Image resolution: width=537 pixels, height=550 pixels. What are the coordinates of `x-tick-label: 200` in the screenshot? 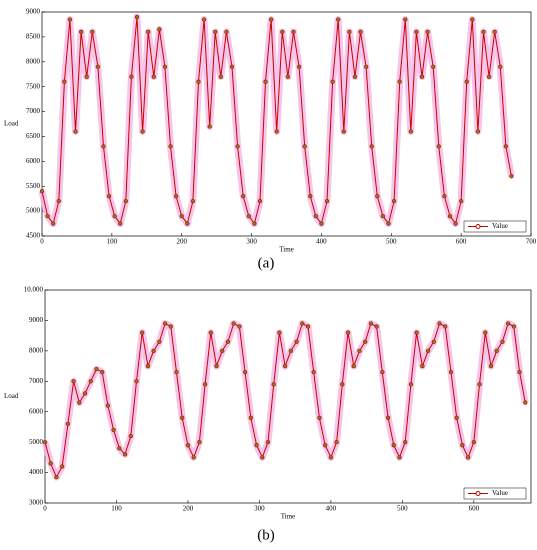 It's located at (181, 242).